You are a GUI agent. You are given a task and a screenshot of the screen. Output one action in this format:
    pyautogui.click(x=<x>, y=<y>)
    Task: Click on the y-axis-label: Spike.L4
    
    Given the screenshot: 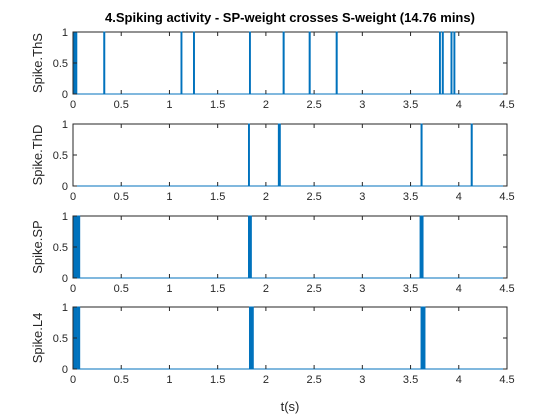 What is the action you would take?
    pyautogui.click(x=37, y=338)
    